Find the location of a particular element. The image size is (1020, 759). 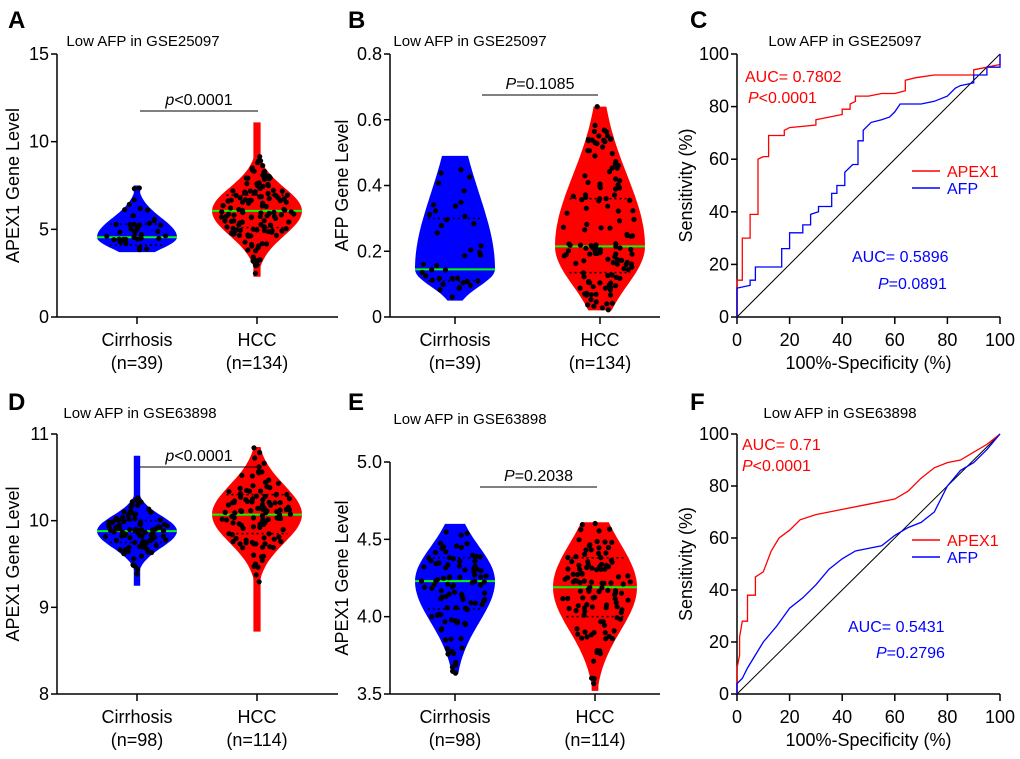

auc-label: AUC= 0.7802 is located at coordinates (793, 77).